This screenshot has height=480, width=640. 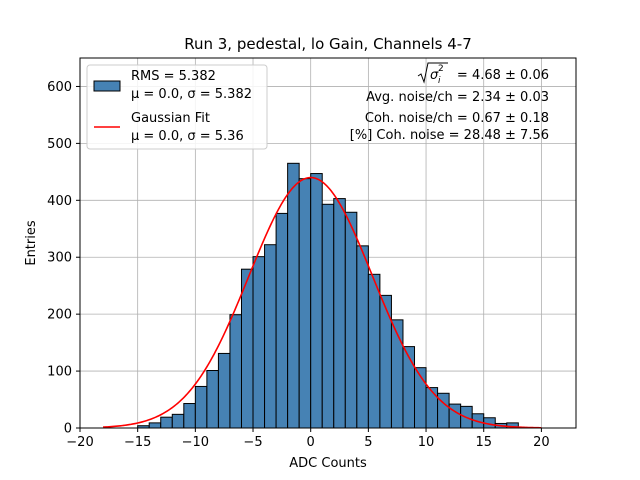 What do you see at coordinates (107, 86) in the screenshot?
I see `legend-histogram-swatch` at bounding box center [107, 86].